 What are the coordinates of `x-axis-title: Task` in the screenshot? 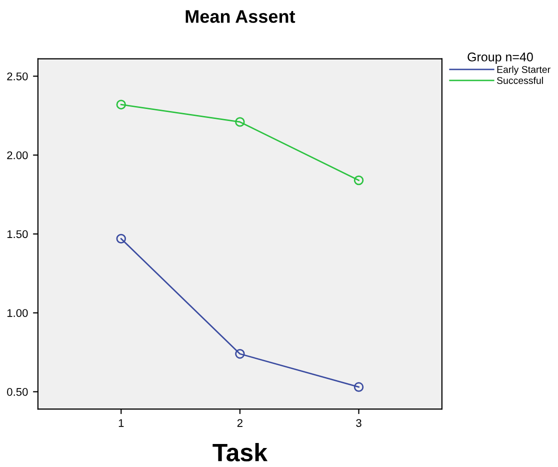 It's located at (240, 452).